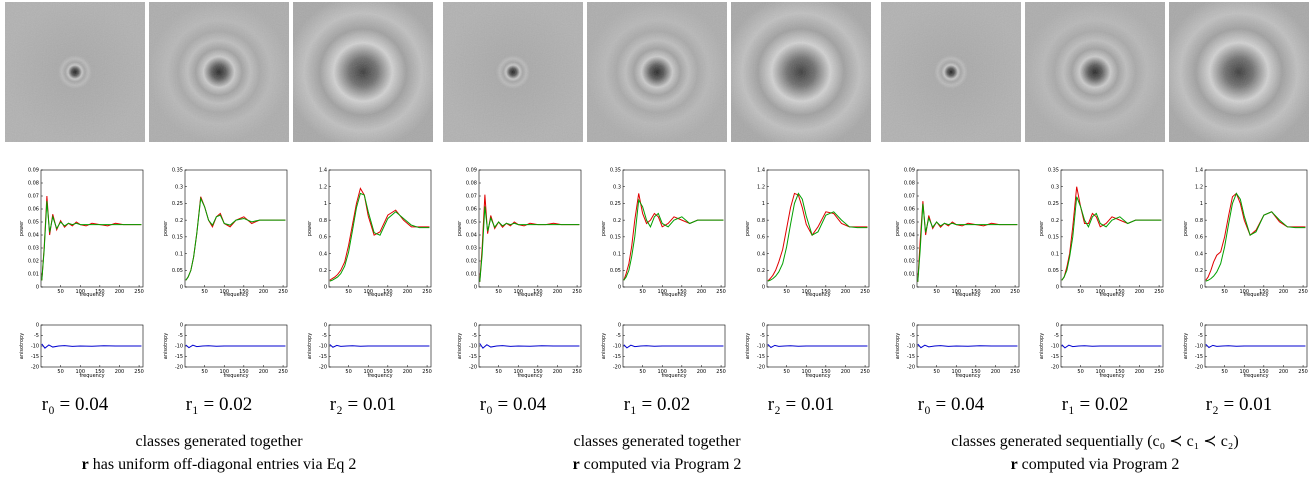  Describe the element at coordinates (471, 236) in the screenshot. I see `y-tick-label: 0.04` at that location.